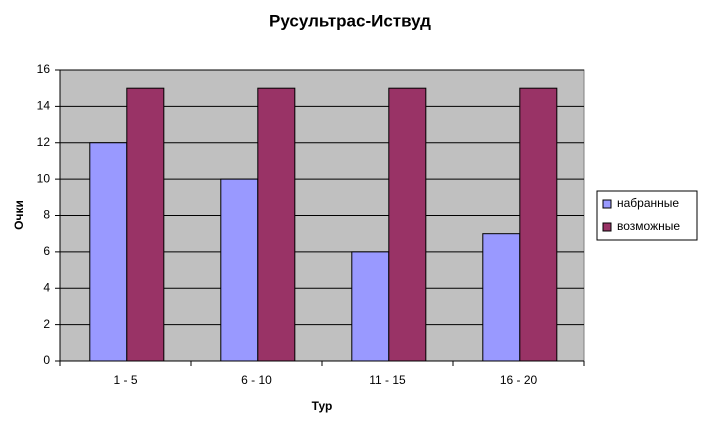 The height and width of the screenshot is (423, 703). What do you see at coordinates (44, 69) in the screenshot?
I see `y-tick-label: 16` at bounding box center [44, 69].